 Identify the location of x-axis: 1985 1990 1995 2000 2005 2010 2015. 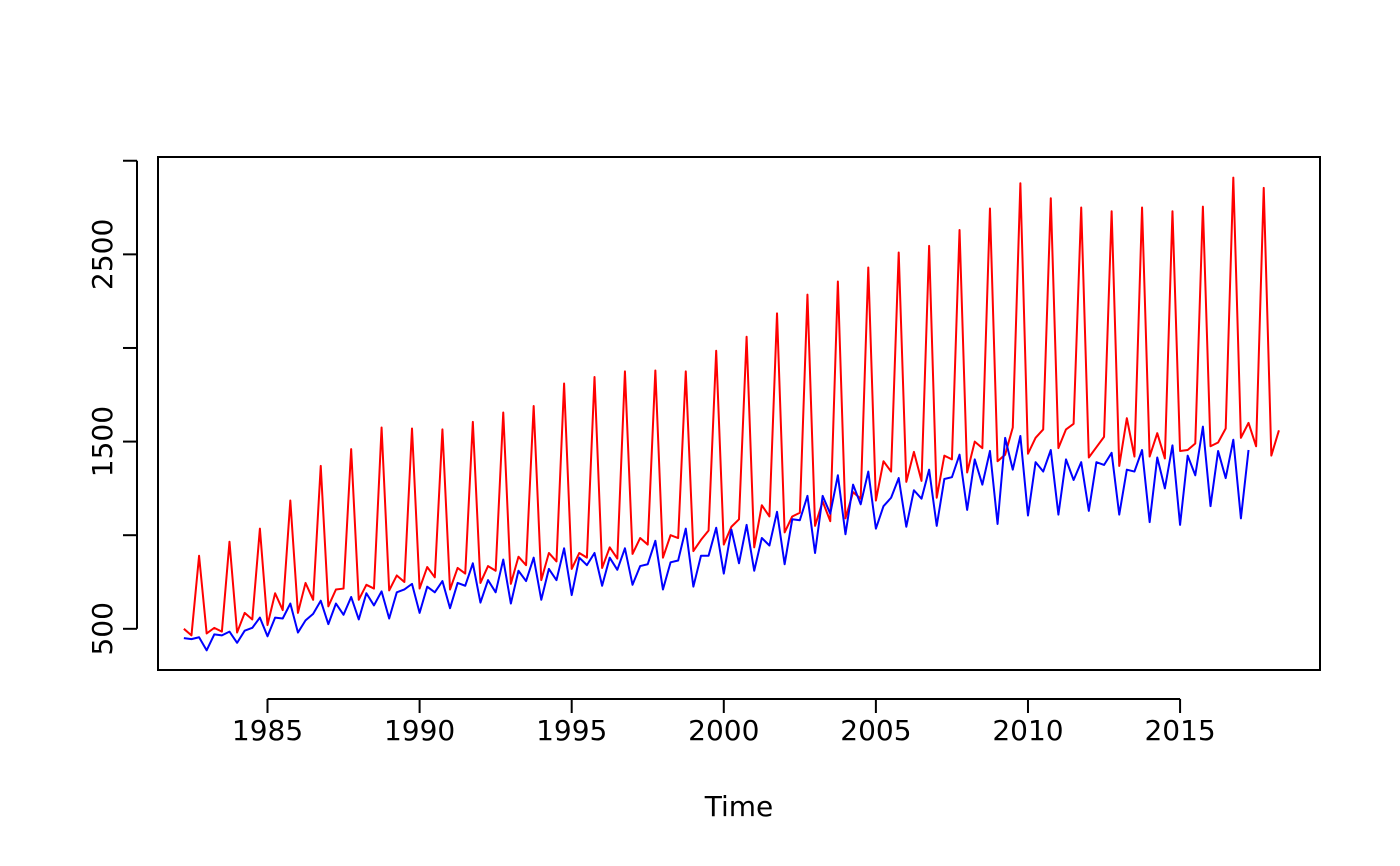
(724, 722).